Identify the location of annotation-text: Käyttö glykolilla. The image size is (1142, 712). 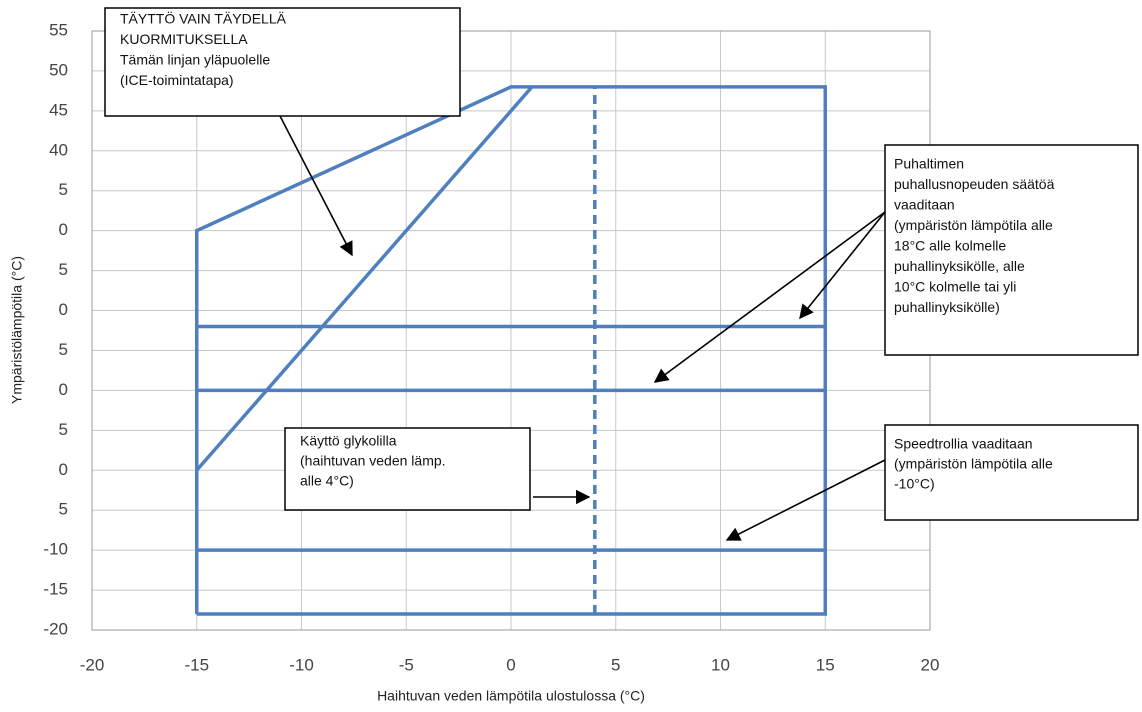
(348, 441).